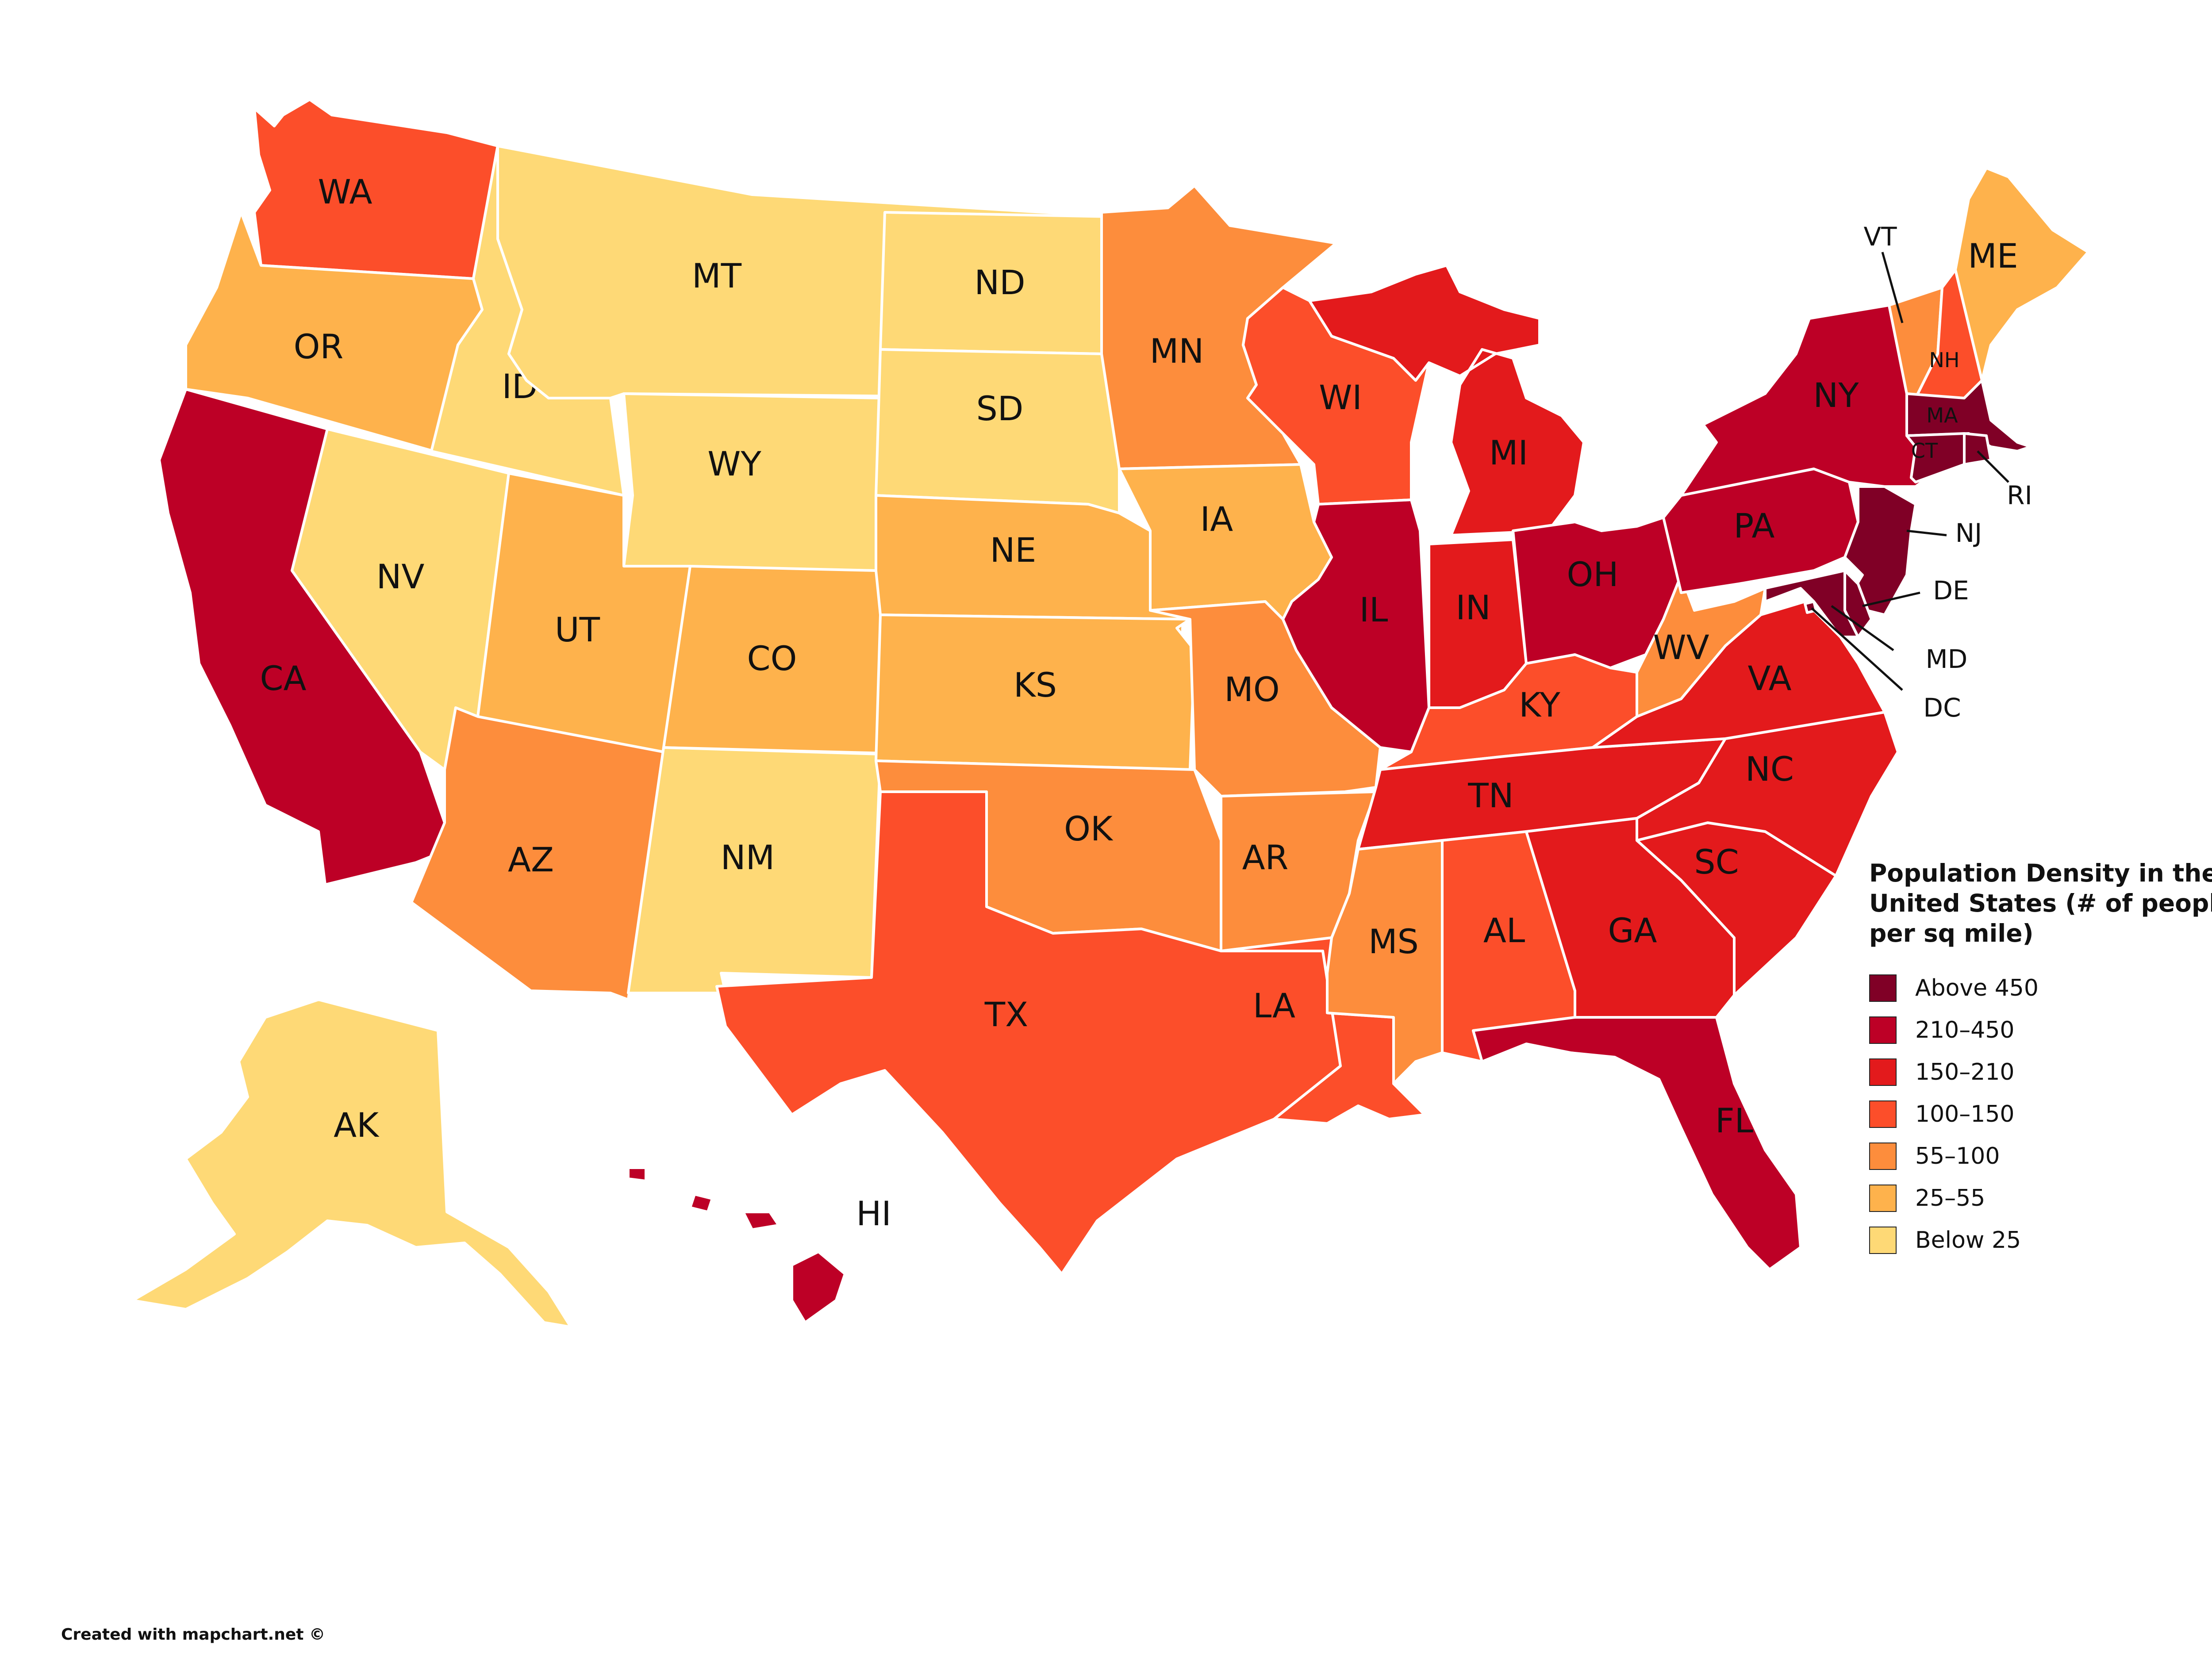 This screenshot has height=1664, width=2212. I want to click on leader-dc, so click(1857, 649).